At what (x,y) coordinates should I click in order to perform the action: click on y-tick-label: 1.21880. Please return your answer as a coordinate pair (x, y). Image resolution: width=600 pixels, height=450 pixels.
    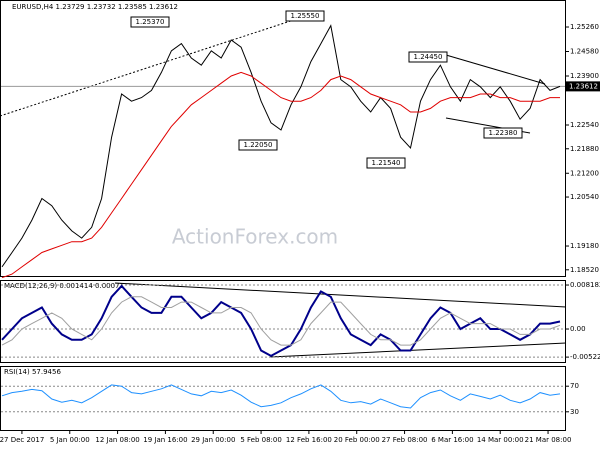
    Looking at the image, I should click on (584, 149).